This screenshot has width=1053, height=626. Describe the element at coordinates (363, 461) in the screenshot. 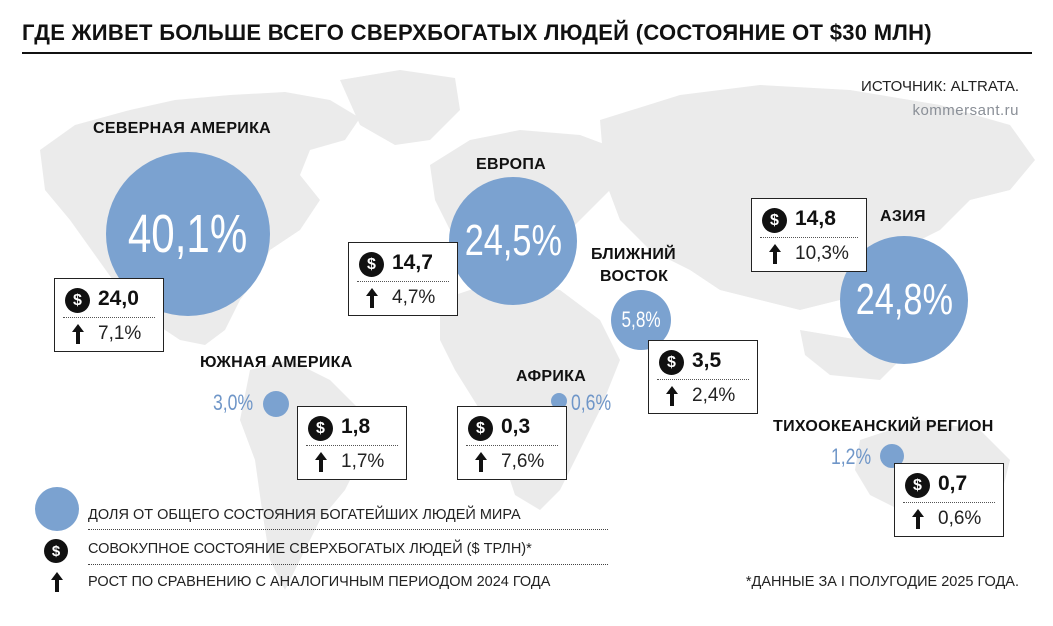

I see `growth-value-south-america: 1,7%` at that location.